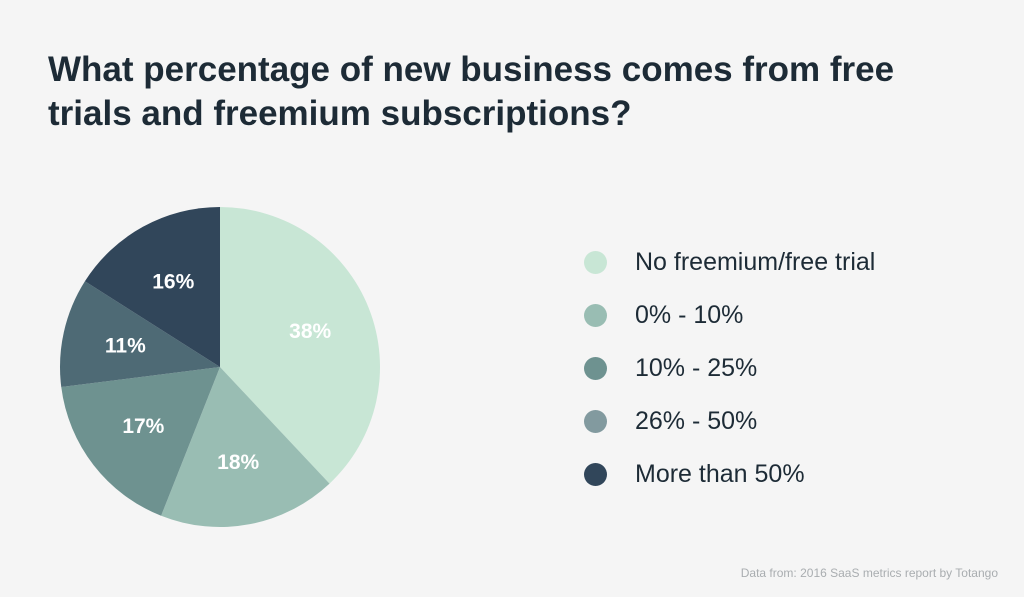  What do you see at coordinates (696, 368) in the screenshot?
I see `legend-label: 10% - 25%` at bounding box center [696, 368].